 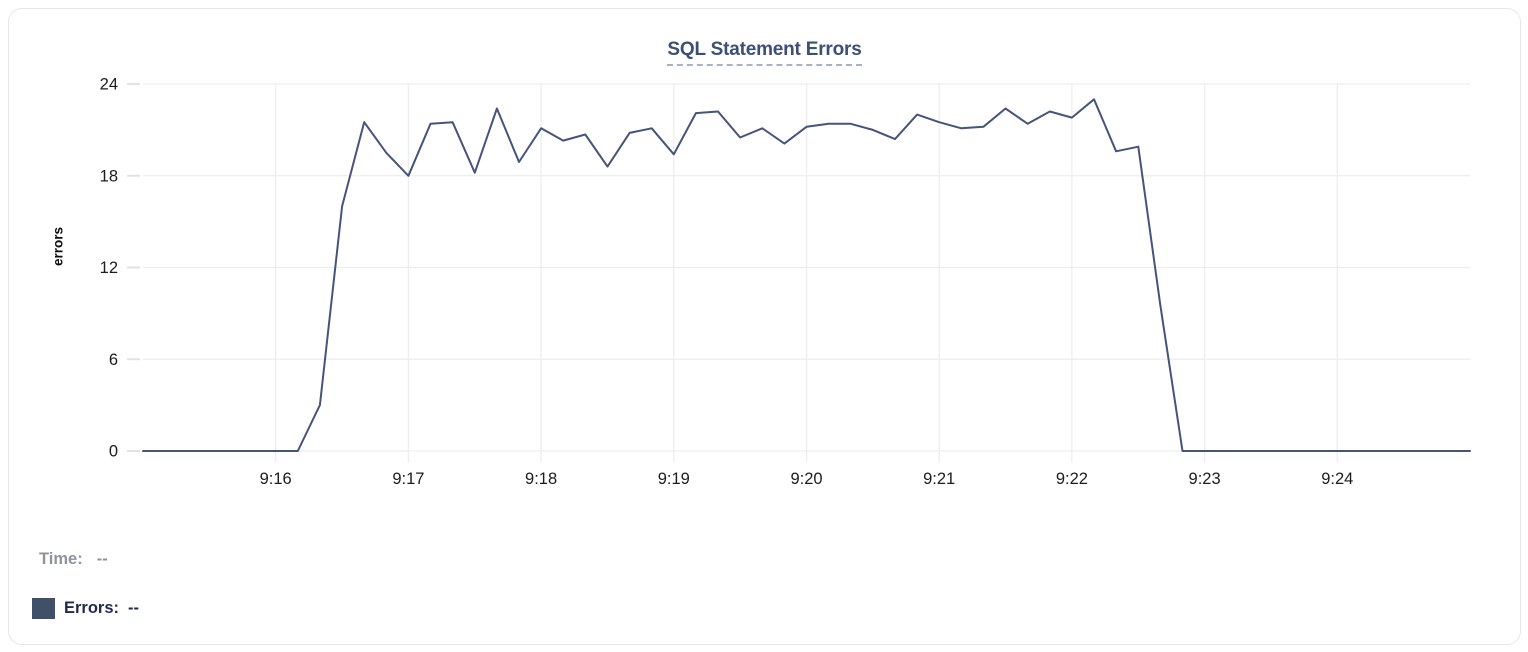 What do you see at coordinates (113, 360) in the screenshot?
I see `y-tick-label: 6` at bounding box center [113, 360].